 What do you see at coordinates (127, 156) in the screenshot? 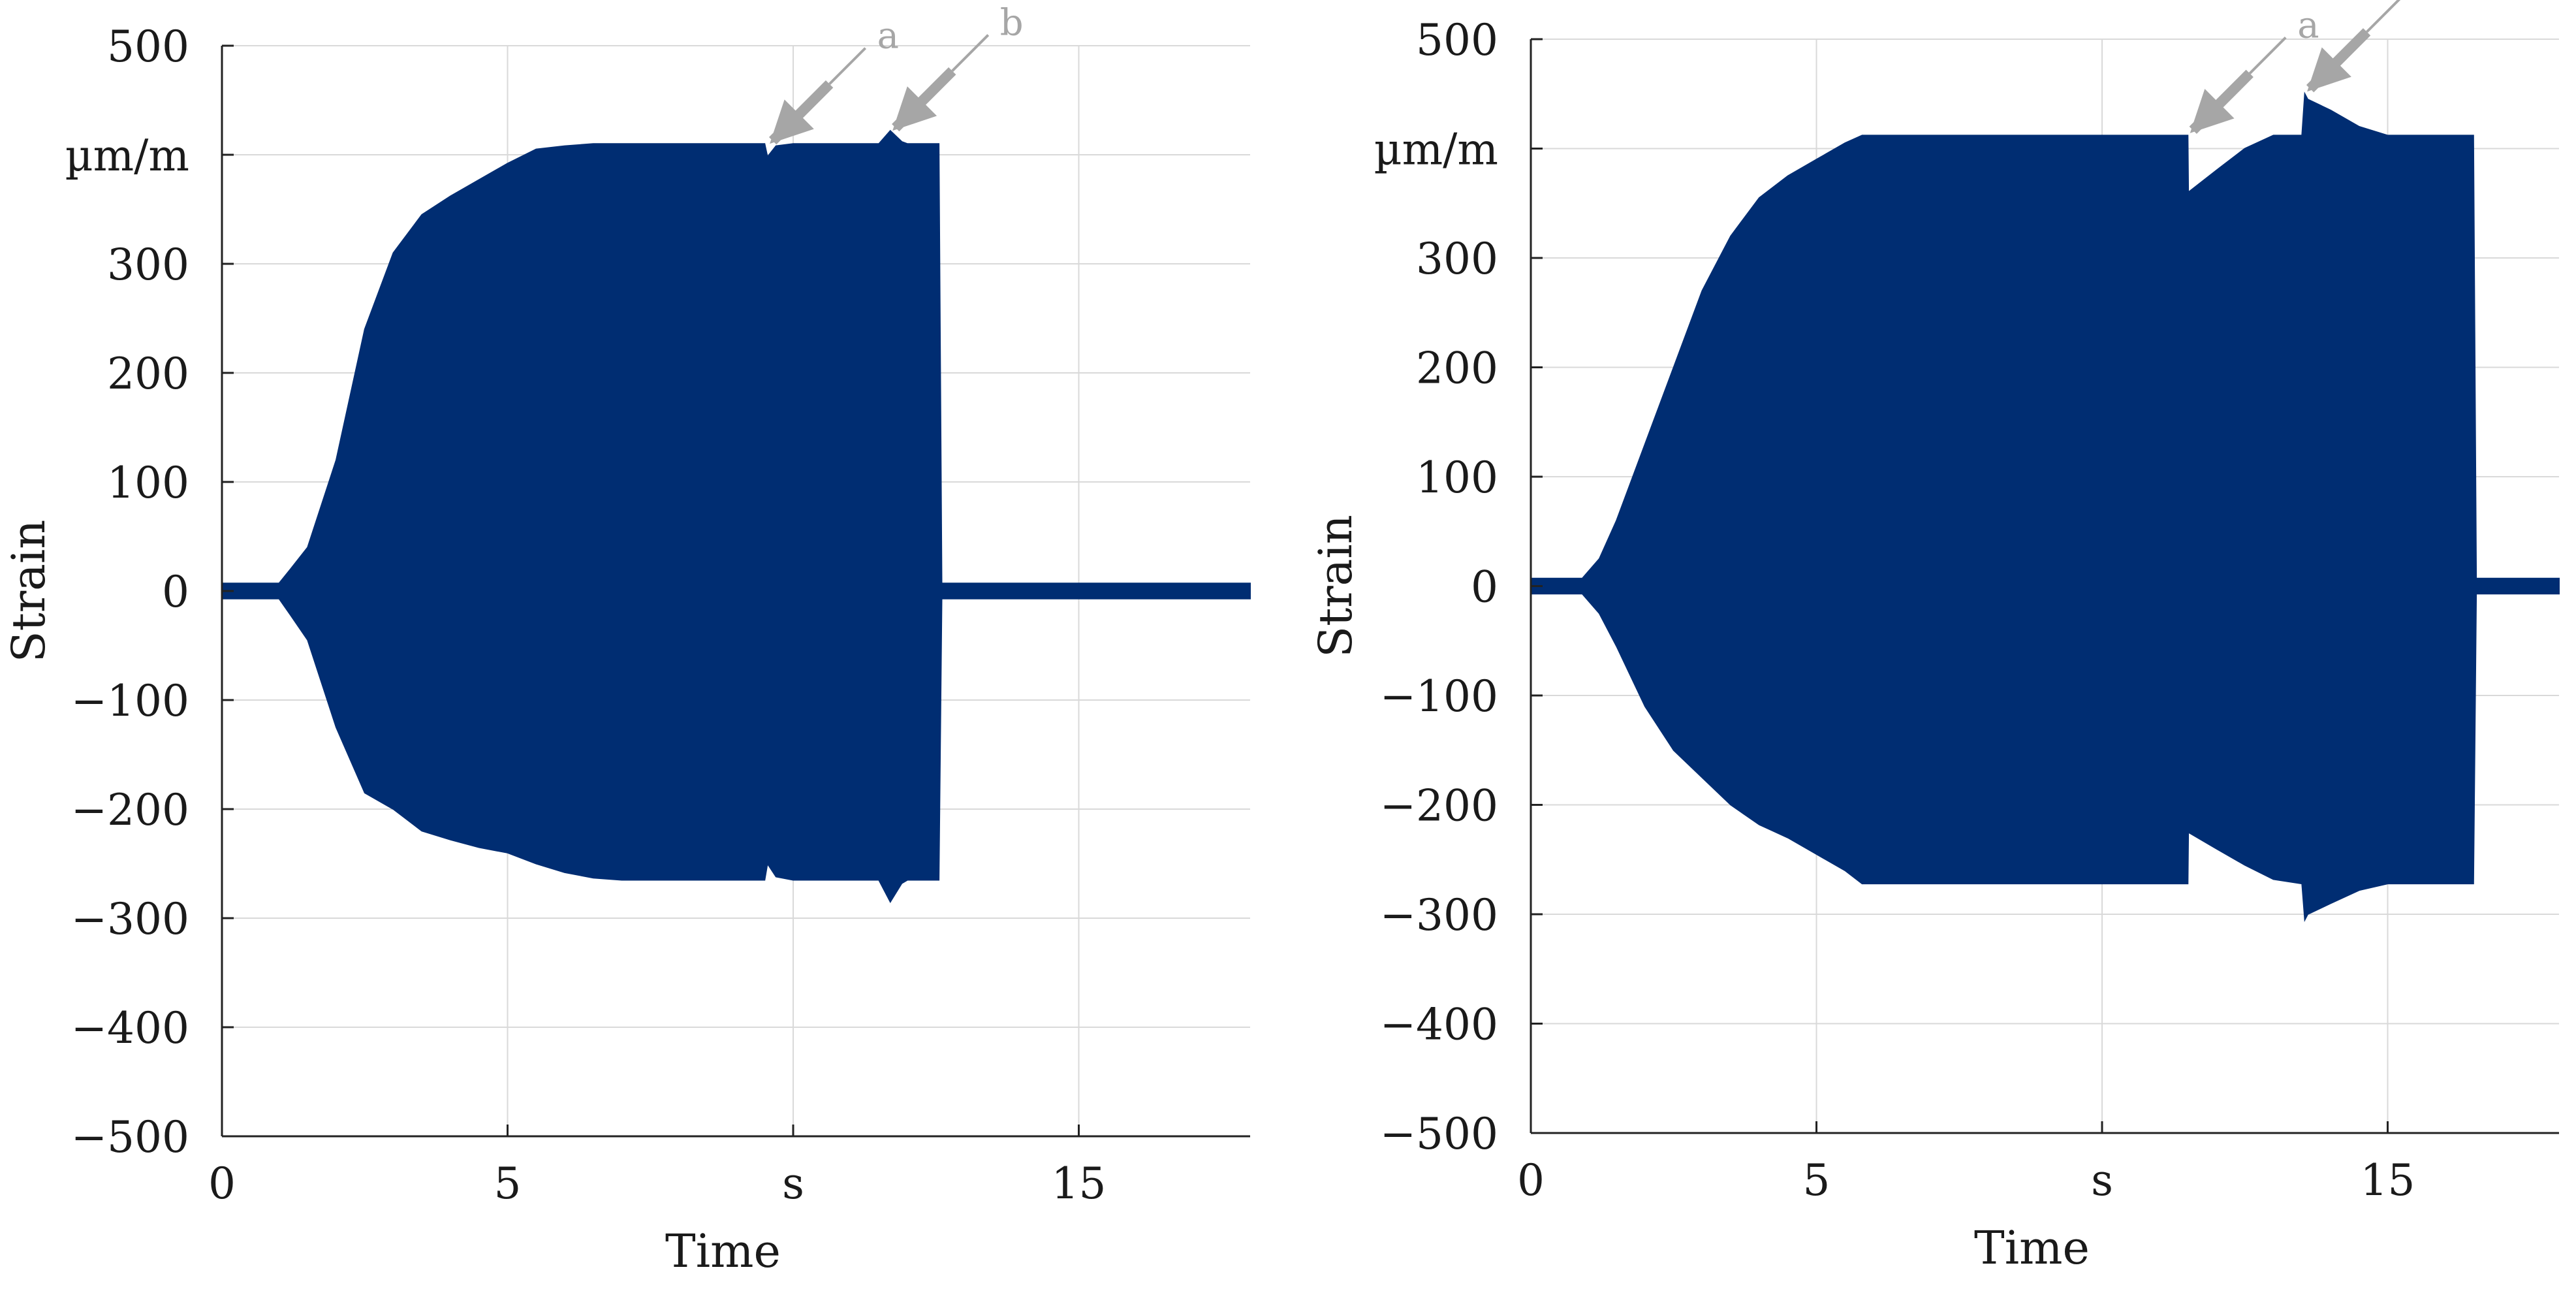
I see `chart1-ytick-label: µm/m` at bounding box center [127, 156].